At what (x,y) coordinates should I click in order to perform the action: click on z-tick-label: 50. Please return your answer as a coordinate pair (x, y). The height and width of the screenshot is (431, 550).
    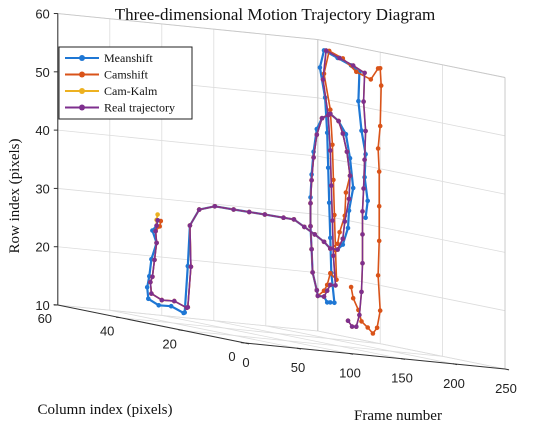
    Looking at the image, I should click on (42, 72).